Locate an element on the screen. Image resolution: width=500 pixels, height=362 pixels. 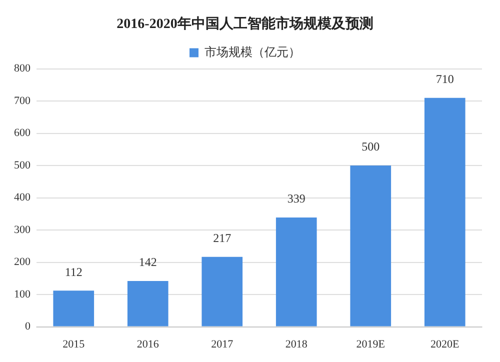
y-tick-label: 0 is located at coordinates (28, 326).